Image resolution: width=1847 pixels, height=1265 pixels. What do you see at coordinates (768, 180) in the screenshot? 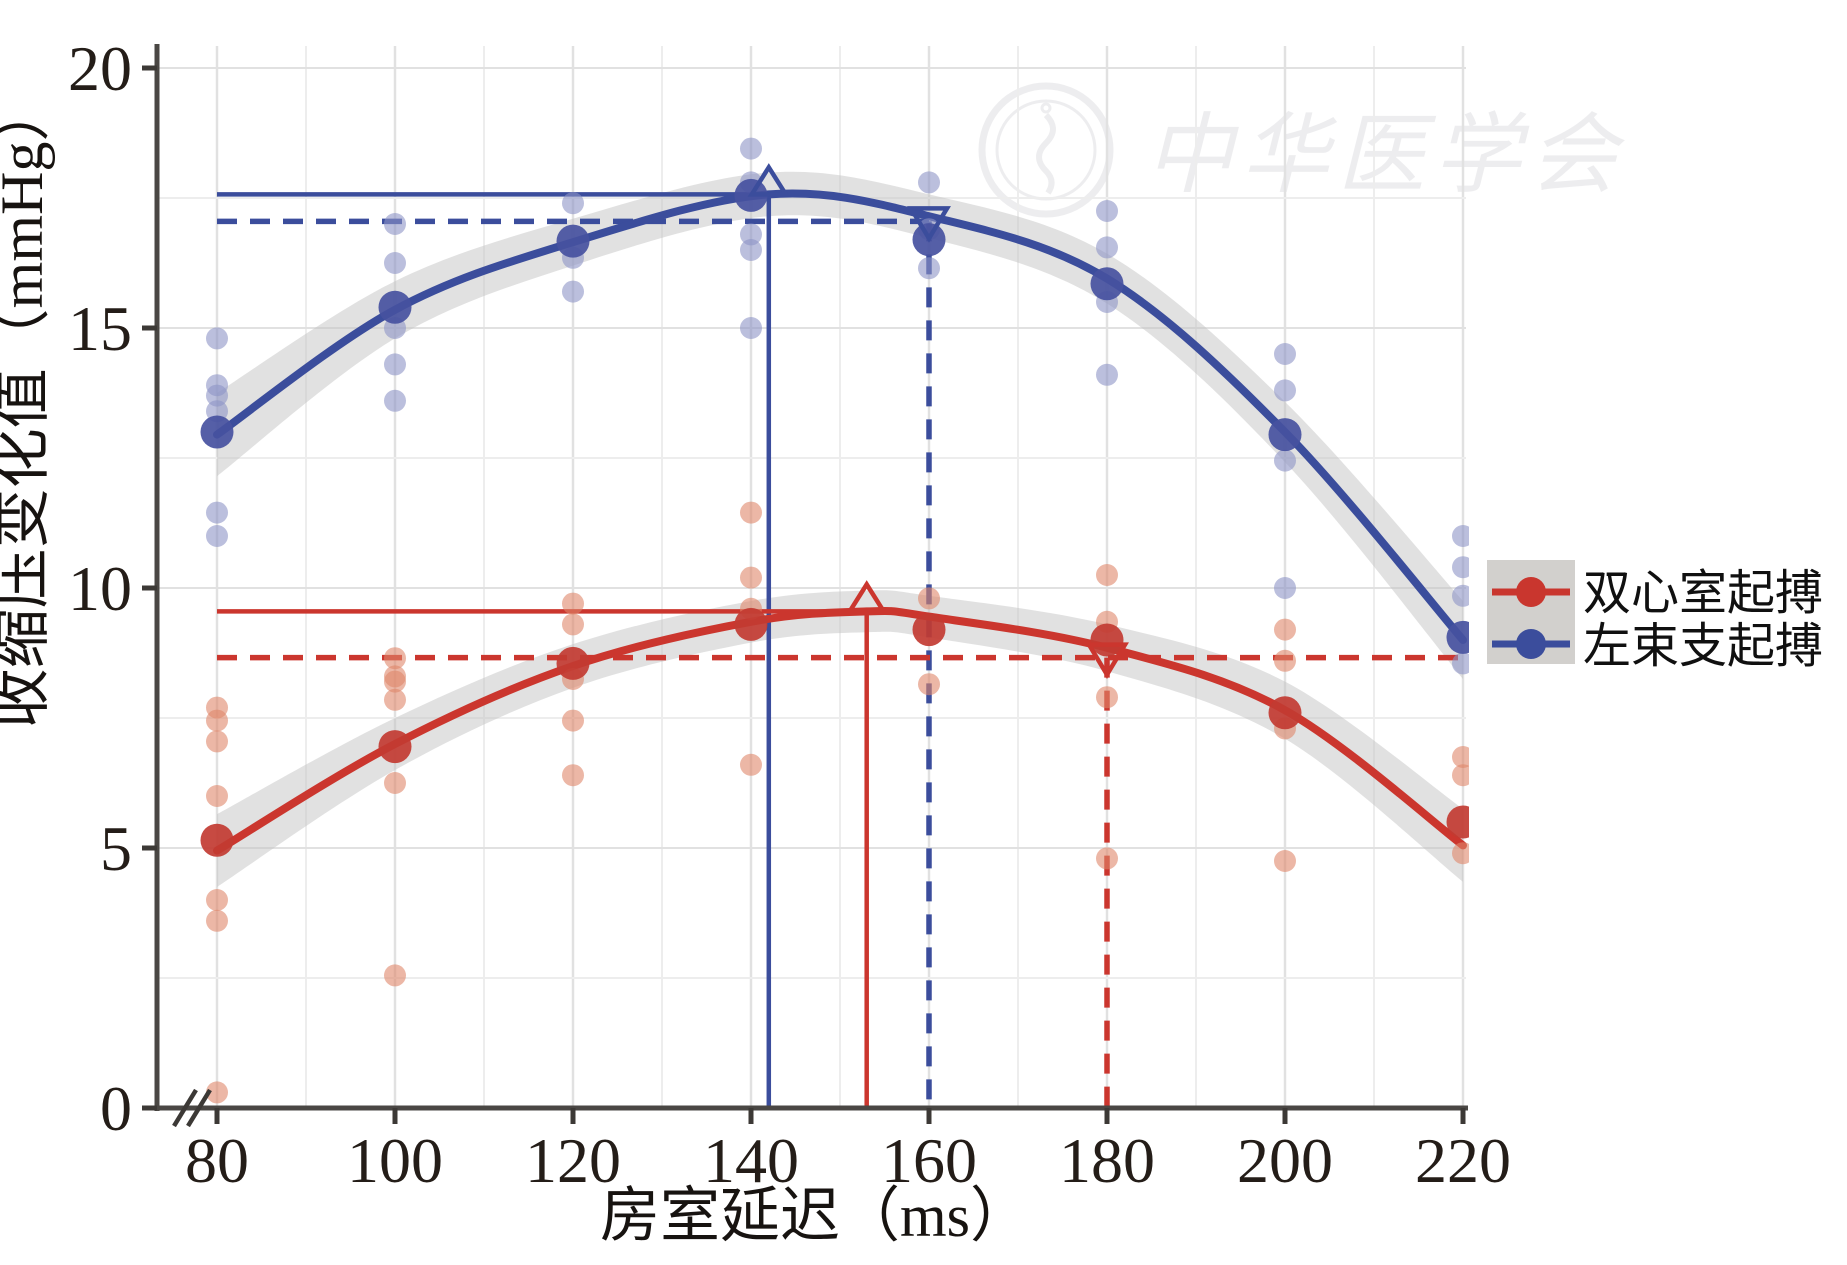
I see `peak-marker-up-triangle-left-bundle-branch` at bounding box center [768, 180].